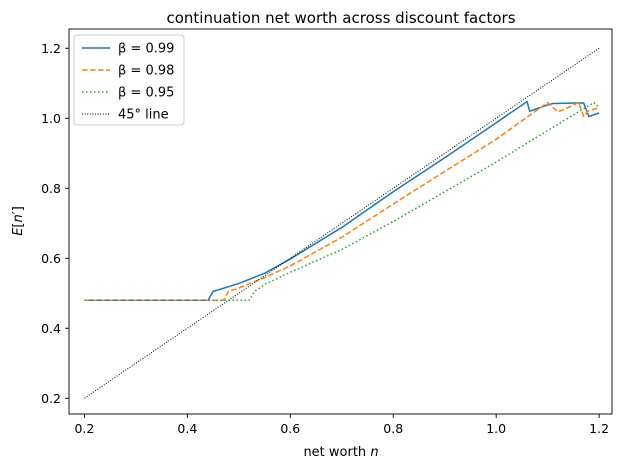 This screenshot has width=630, height=470. I want to click on legend-label-1: β = 0.98, so click(146, 71).